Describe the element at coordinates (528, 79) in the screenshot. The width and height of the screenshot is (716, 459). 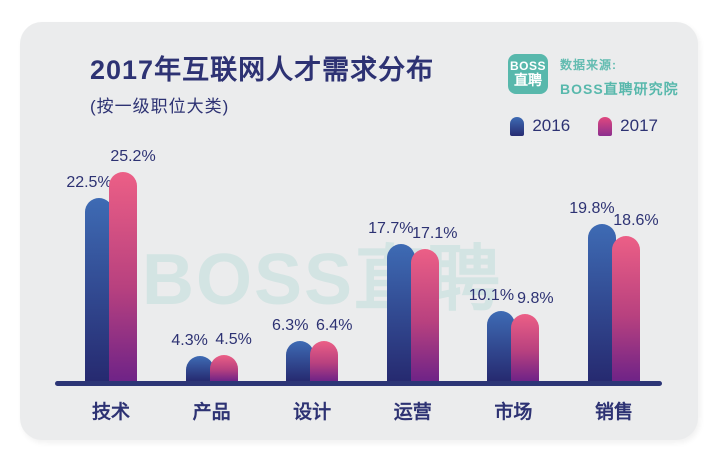
I see `logo-text-zhipin: 直聘` at that location.